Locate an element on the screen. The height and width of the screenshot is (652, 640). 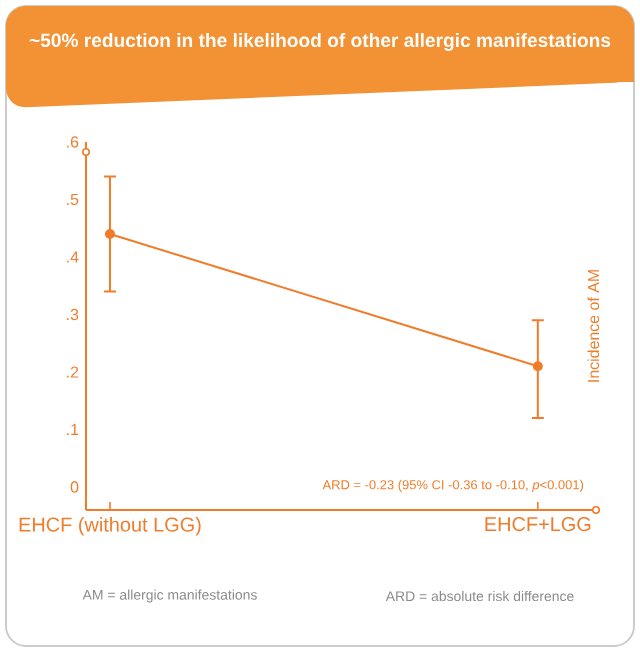
x-tick-label: EHCF+LGG is located at coordinates (538, 524).